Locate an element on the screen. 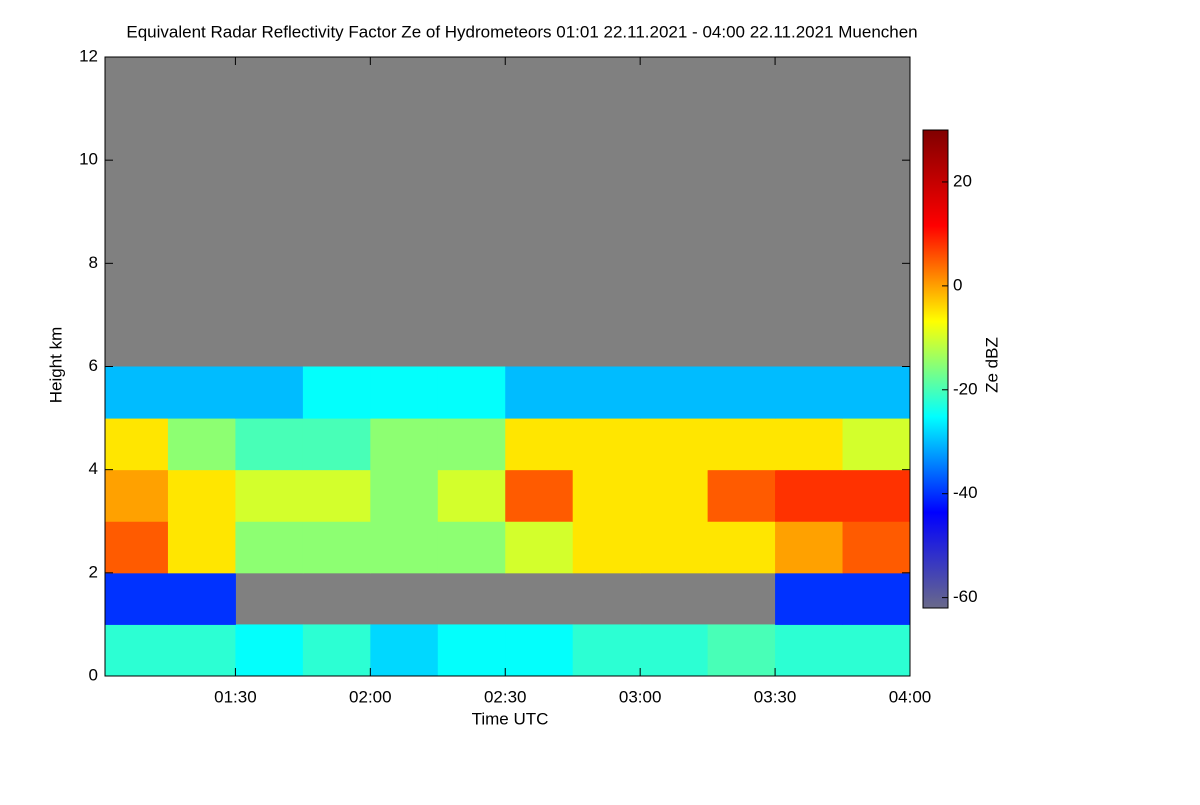 This screenshot has width=1200, height=805. x-tick-label: 01:30 is located at coordinates (235, 696).